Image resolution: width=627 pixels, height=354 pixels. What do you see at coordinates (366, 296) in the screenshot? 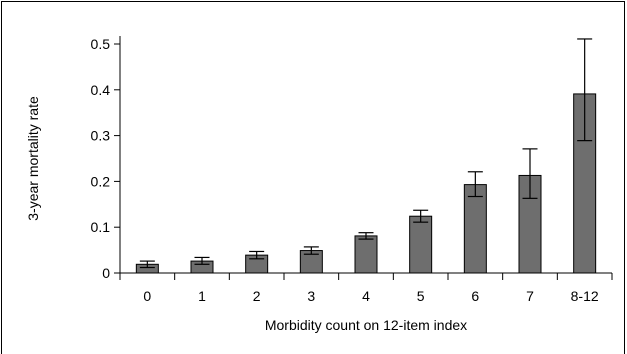
I see `x-tick-label: 4` at bounding box center [366, 296].